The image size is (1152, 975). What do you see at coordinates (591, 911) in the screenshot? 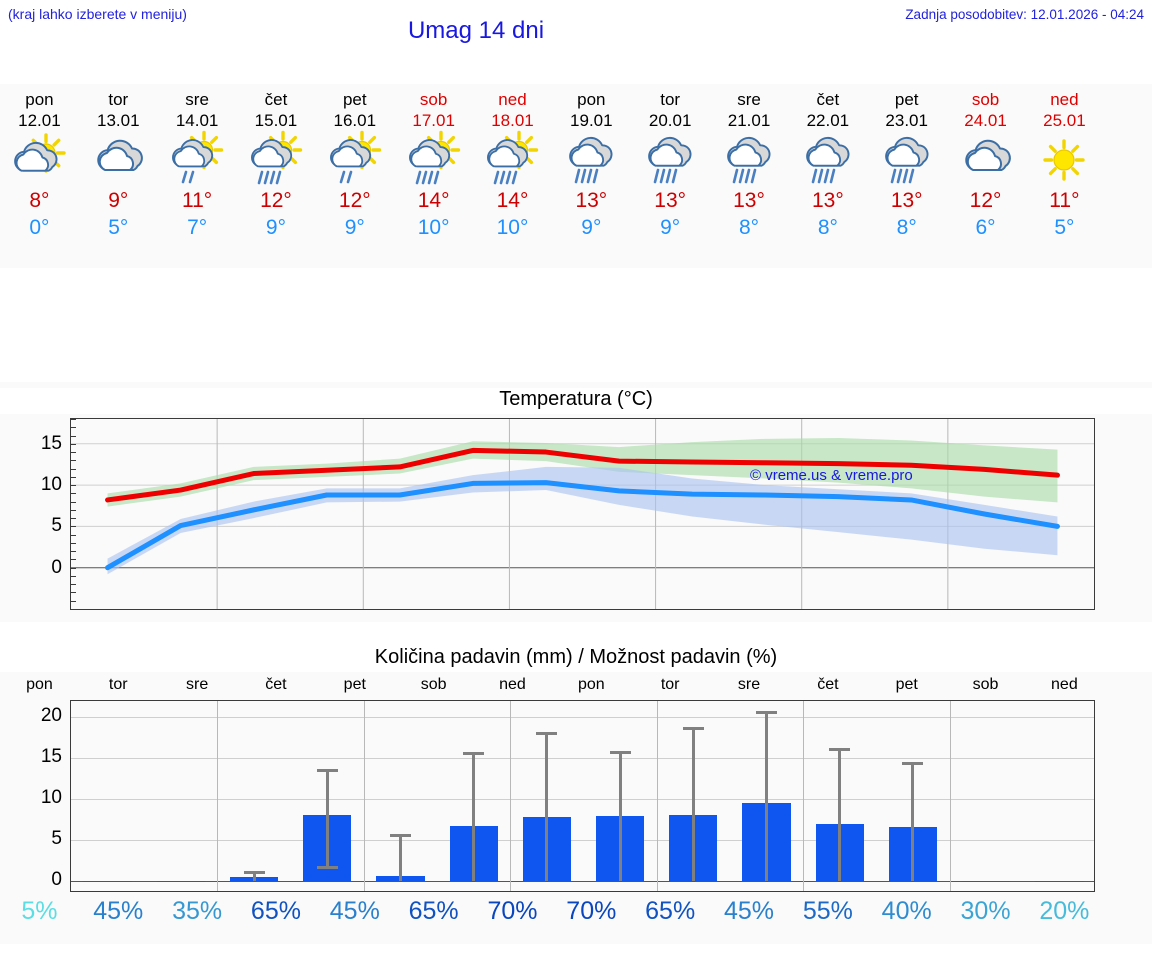
I see `precipitation-probability: 70%` at bounding box center [591, 911].